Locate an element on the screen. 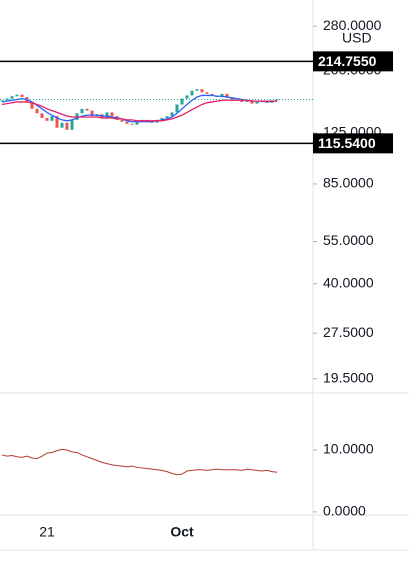 The image size is (409, 582). y-tick-label: 280.0000 is located at coordinates (352, 25).